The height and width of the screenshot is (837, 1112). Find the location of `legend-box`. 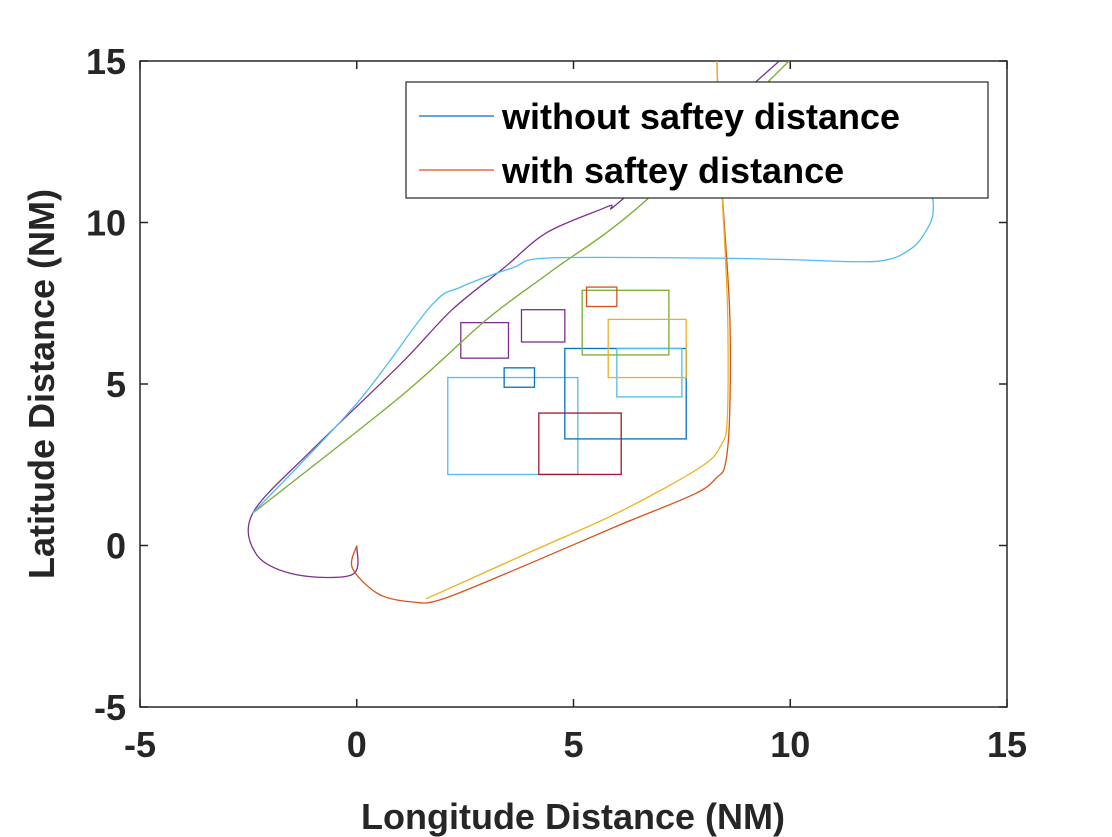

legend-box is located at coordinates (697, 140).